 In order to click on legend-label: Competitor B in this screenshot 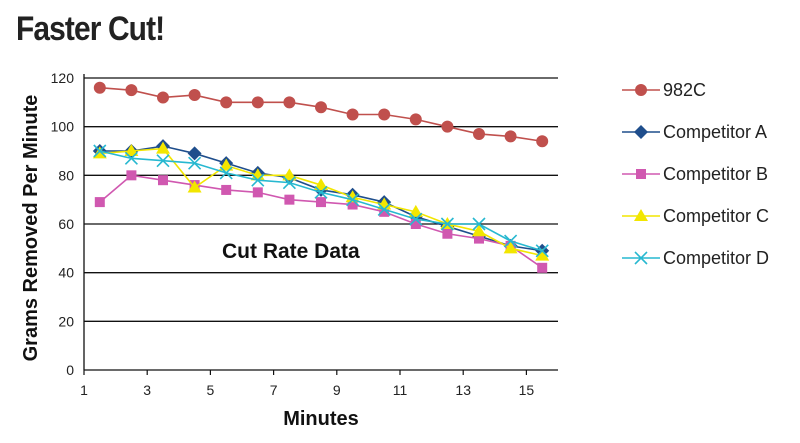, I will do `click(715, 174)`.